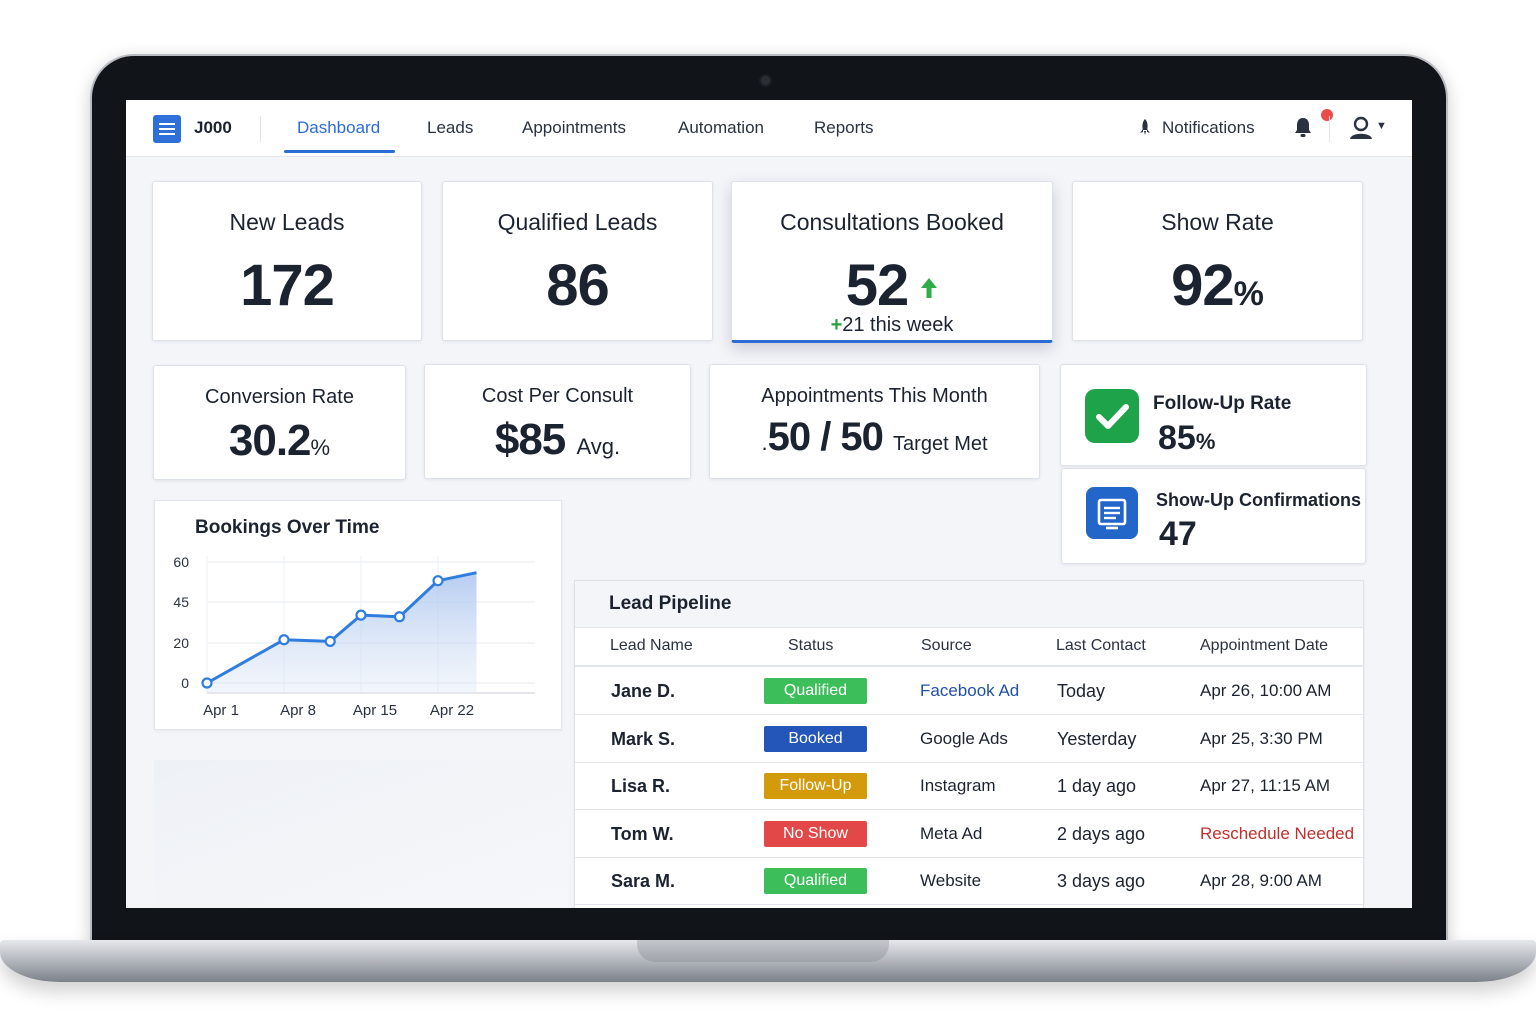 The height and width of the screenshot is (1024, 1536). I want to click on lead-source: Instagram, so click(958, 785).